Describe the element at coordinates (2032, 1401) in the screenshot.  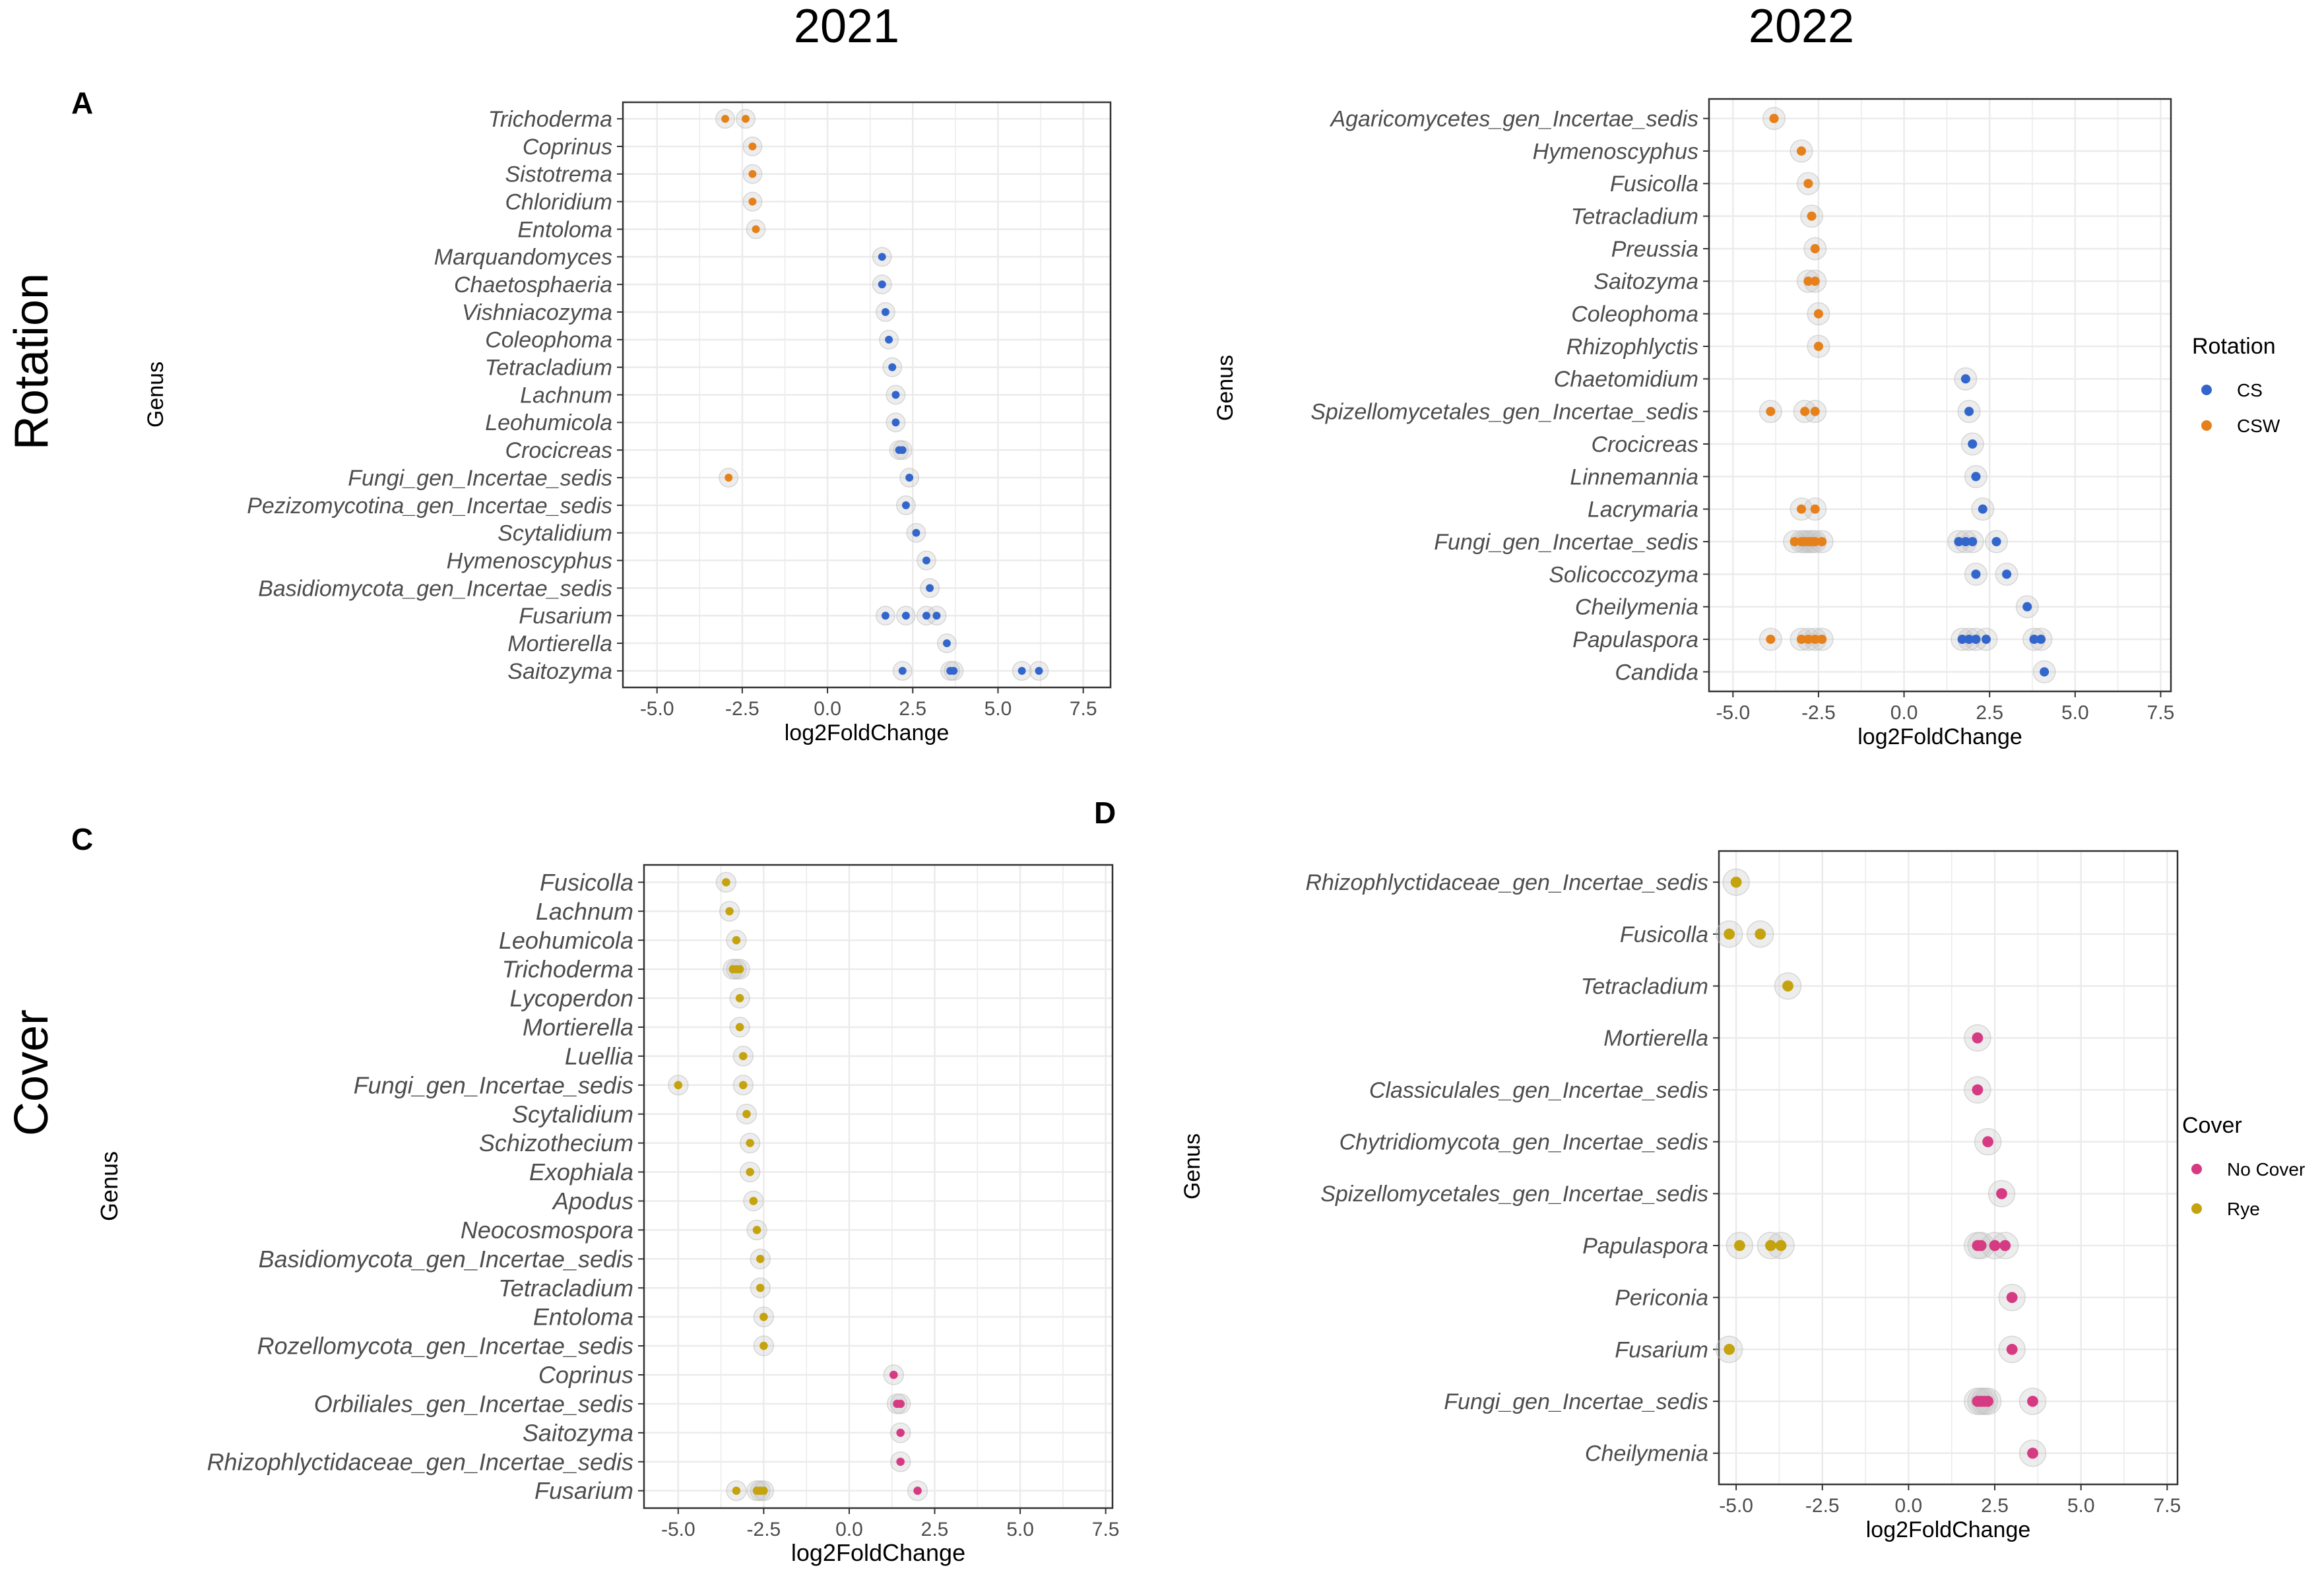
I see `panel-d-point-no-cover-fungi-gen-incertae-sedis` at that location.